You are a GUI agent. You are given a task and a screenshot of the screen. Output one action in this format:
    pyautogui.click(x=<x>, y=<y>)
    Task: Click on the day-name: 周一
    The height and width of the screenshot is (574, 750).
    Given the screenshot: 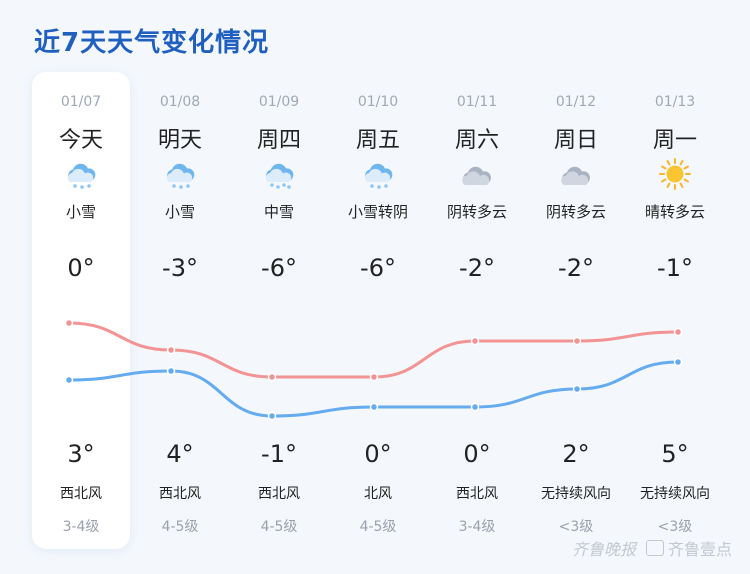 What is the action you would take?
    pyautogui.click(x=674, y=140)
    